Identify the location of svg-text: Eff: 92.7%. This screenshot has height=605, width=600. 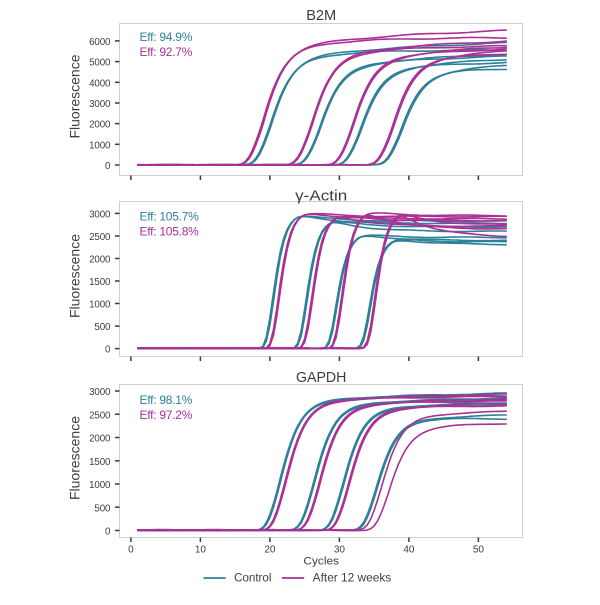
(166, 52).